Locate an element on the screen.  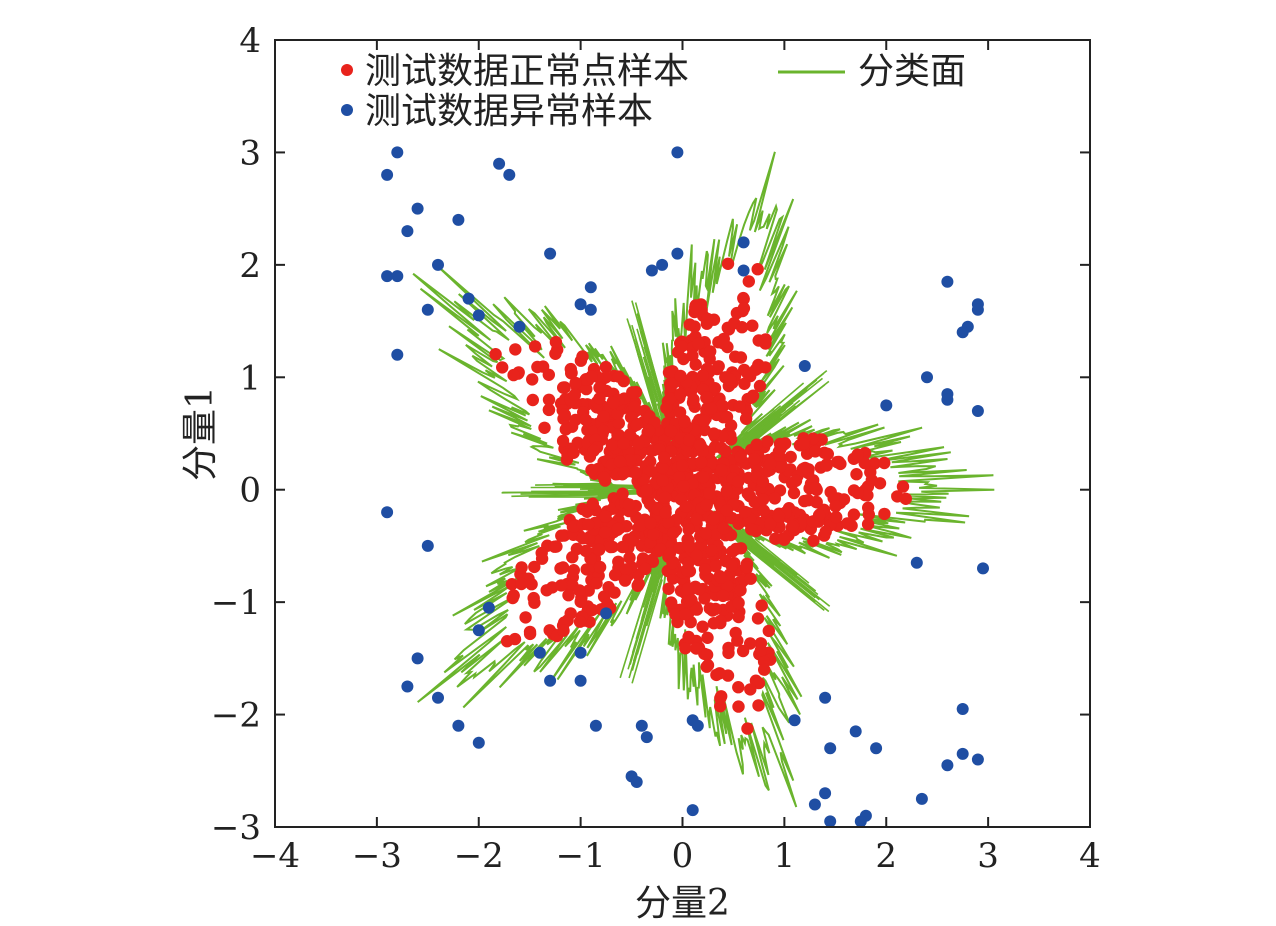
y-tick-label: −2 is located at coordinates (236, 716).